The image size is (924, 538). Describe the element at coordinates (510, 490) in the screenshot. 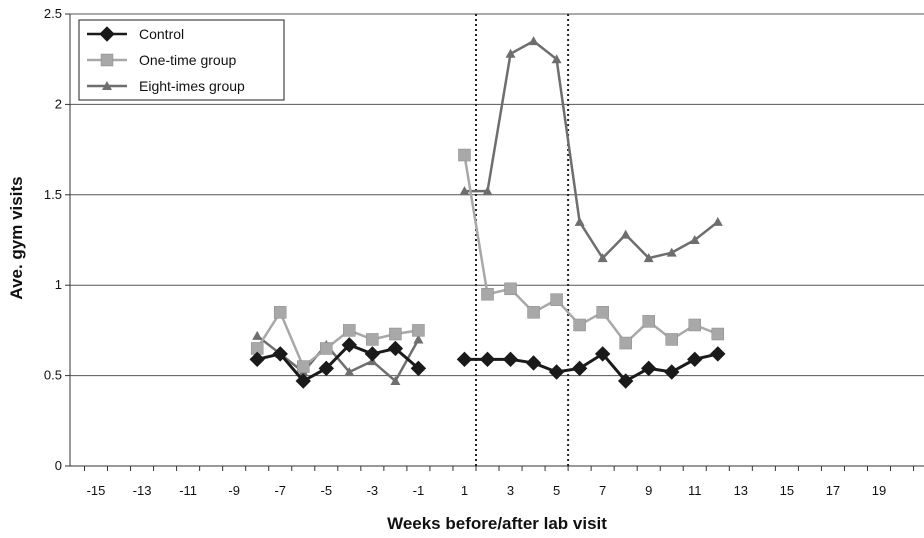

I see `x-tick-label: 3` at that location.